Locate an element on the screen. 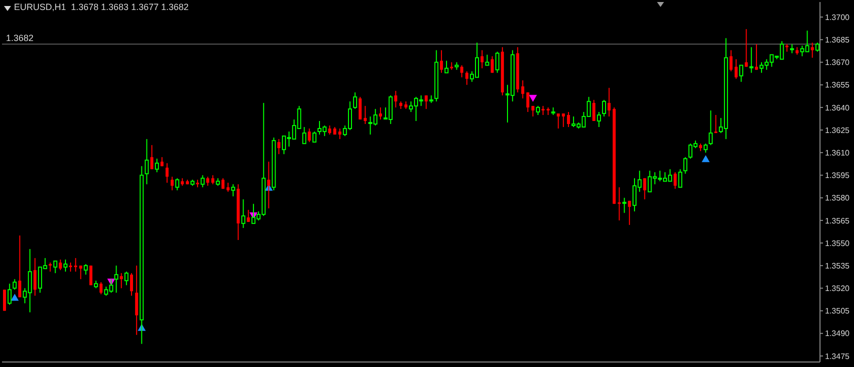  y-tick-label: 1.3505 is located at coordinates (837, 311).